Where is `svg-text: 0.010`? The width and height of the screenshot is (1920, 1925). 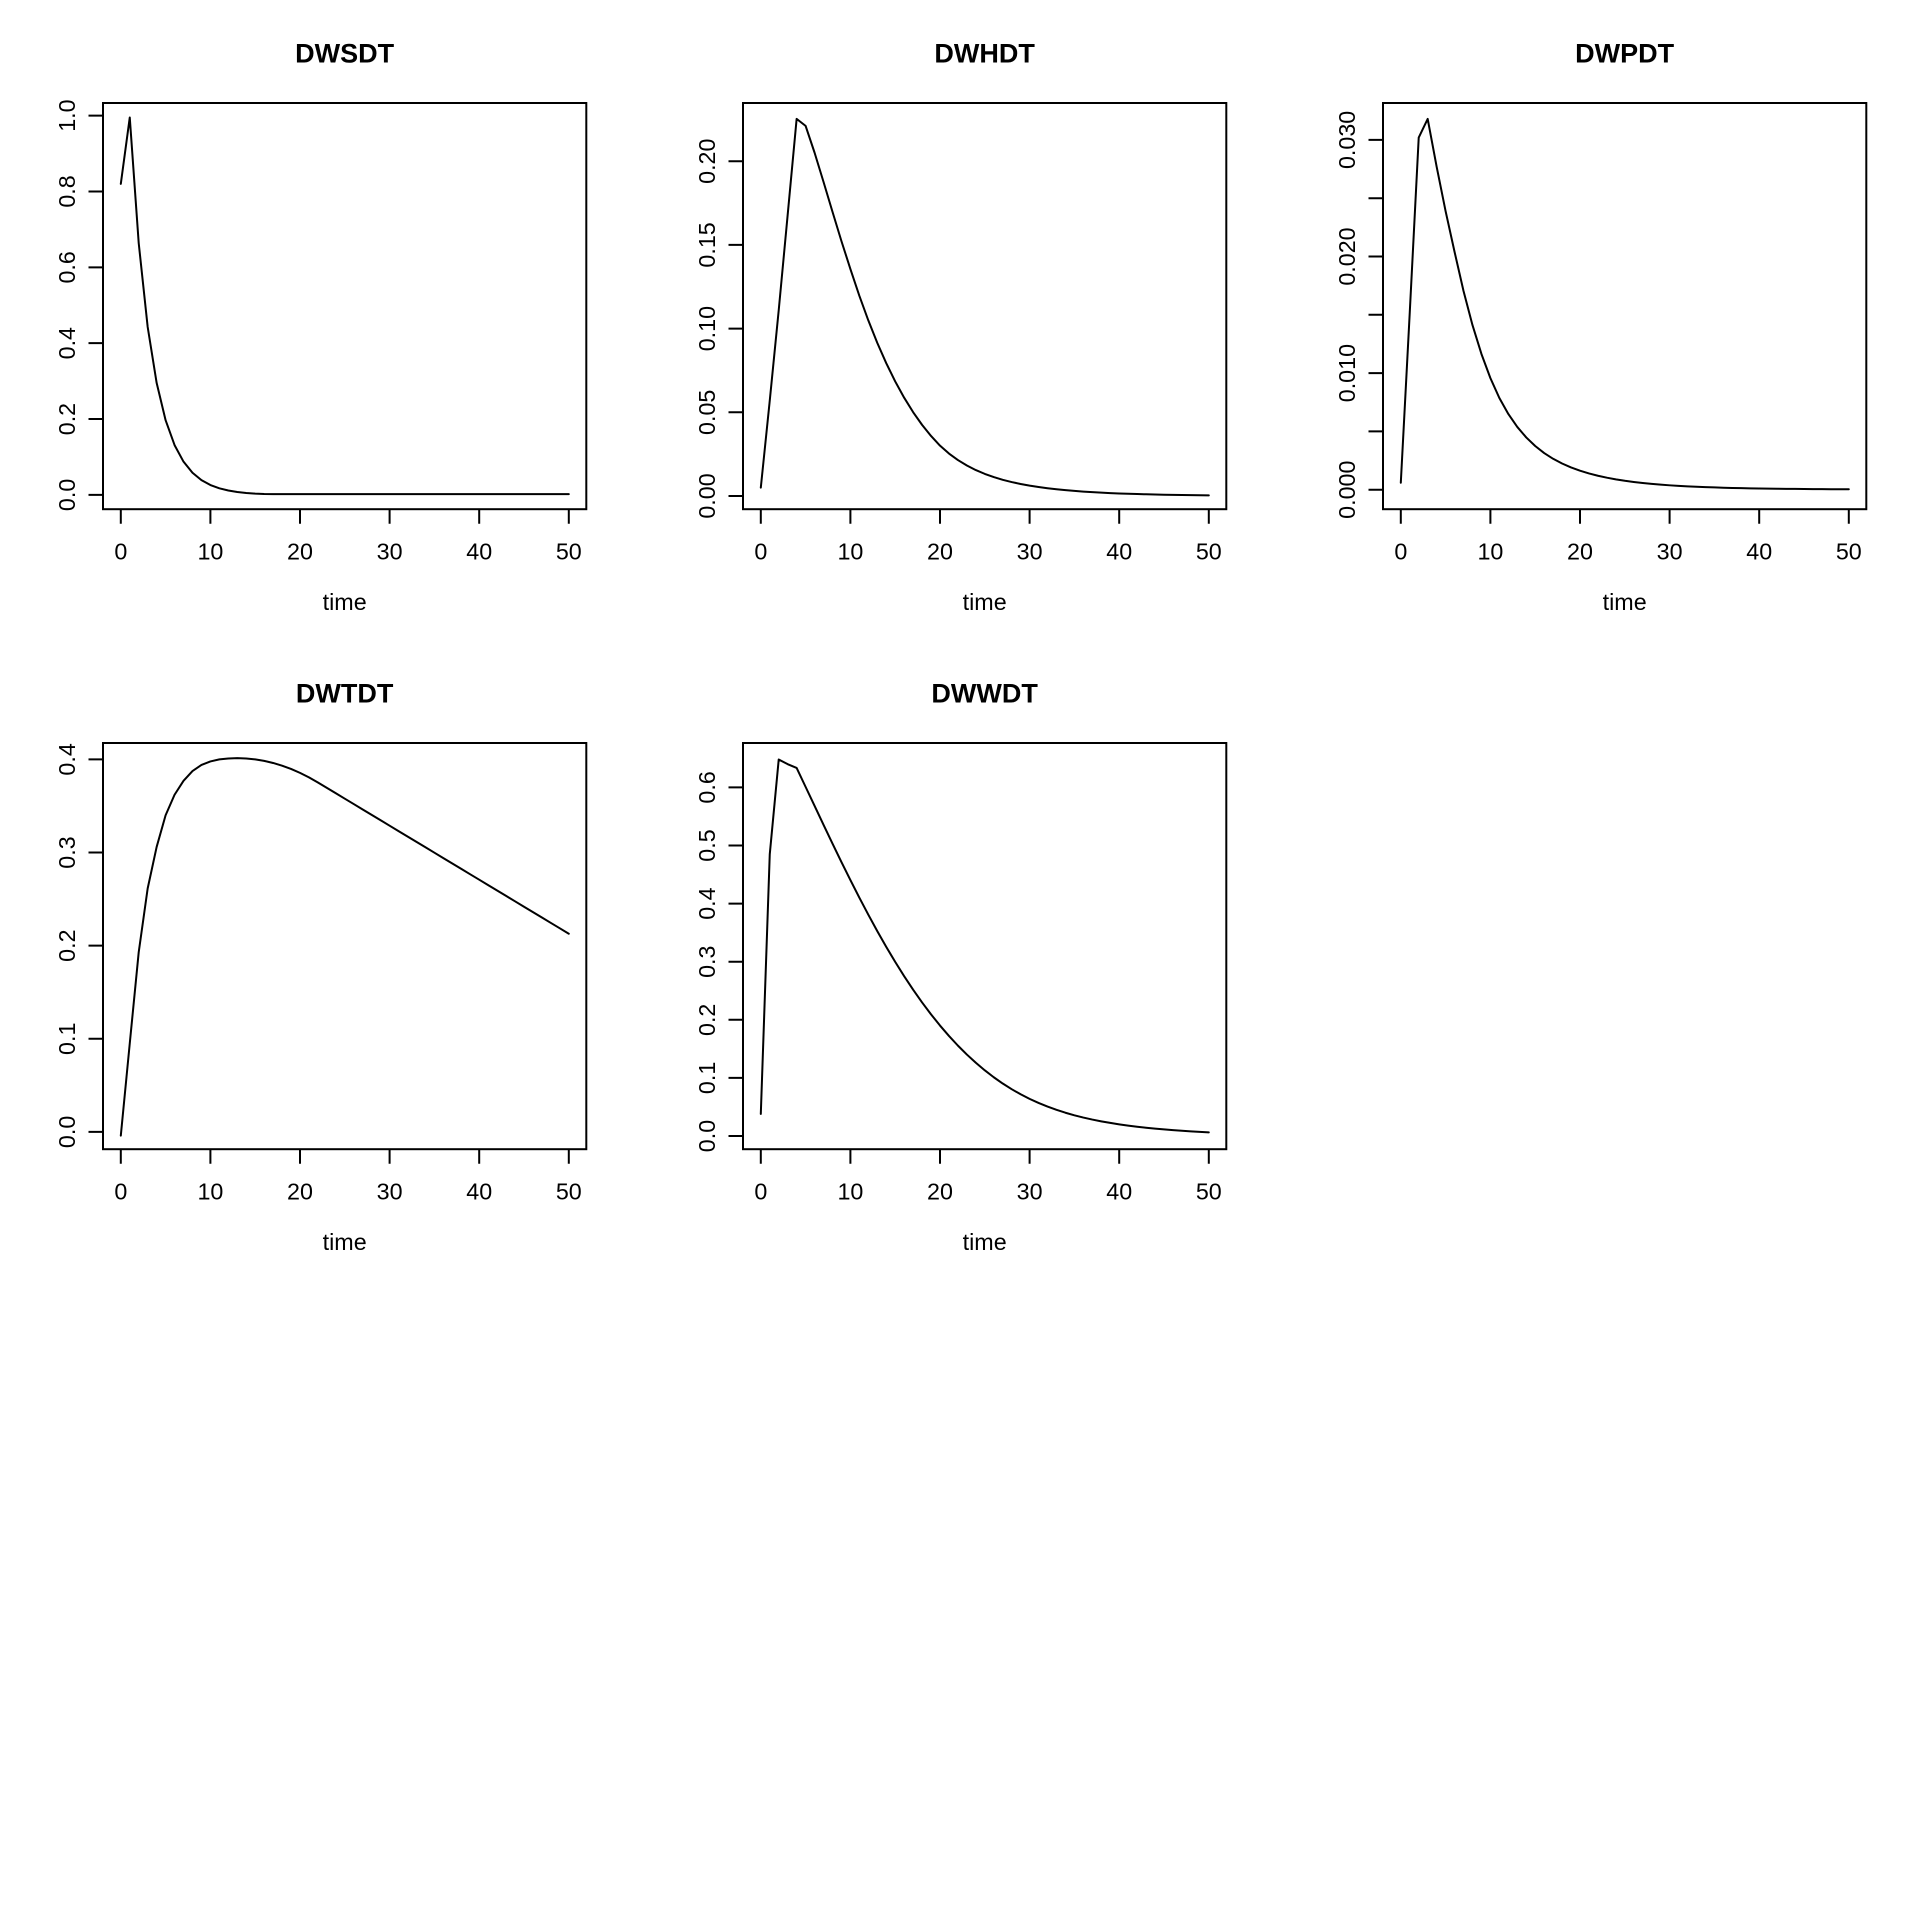 svg-text: 0.010 is located at coordinates (1347, 373).